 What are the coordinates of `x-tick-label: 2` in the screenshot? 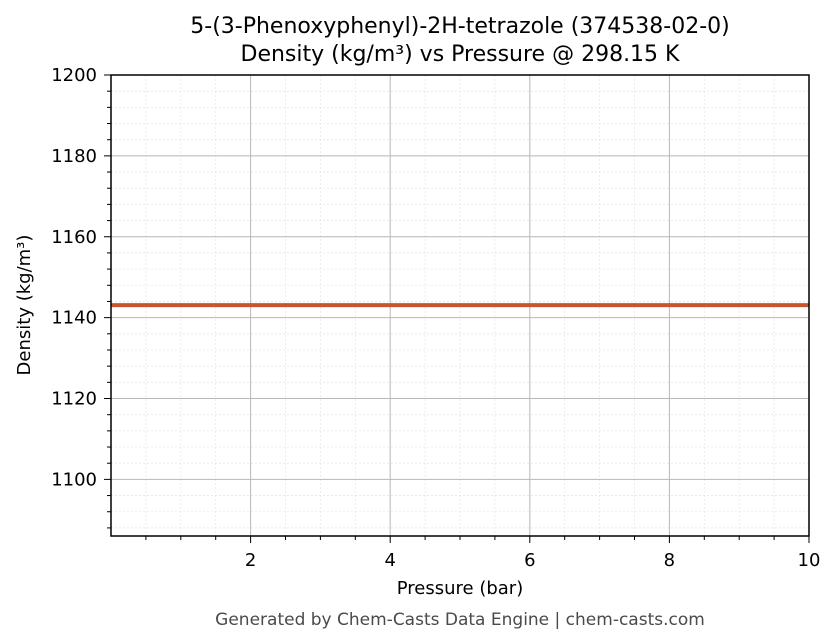 It's located at (250, 560).